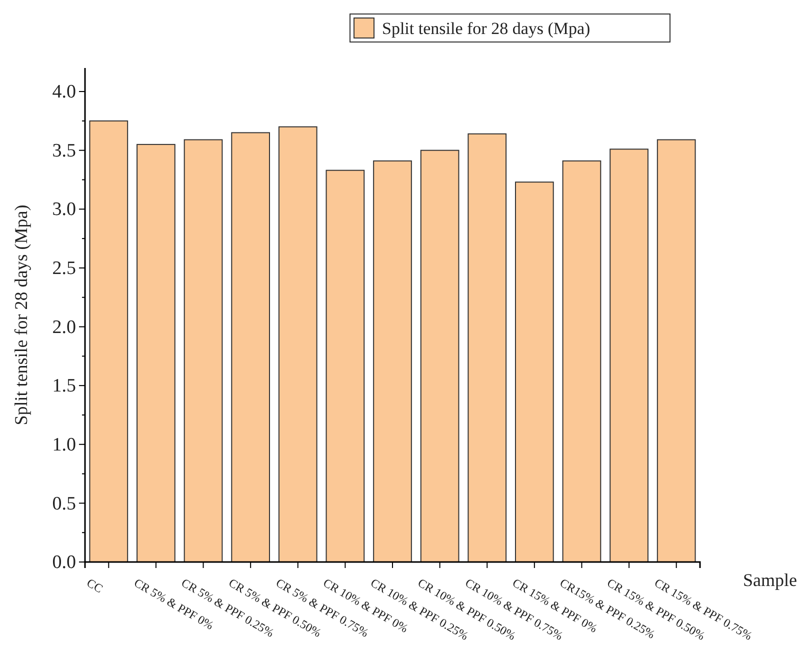 The height and width of the screenshot is (655, 800). I want to click on y-tick-label: 2.5, so click(64, 269).